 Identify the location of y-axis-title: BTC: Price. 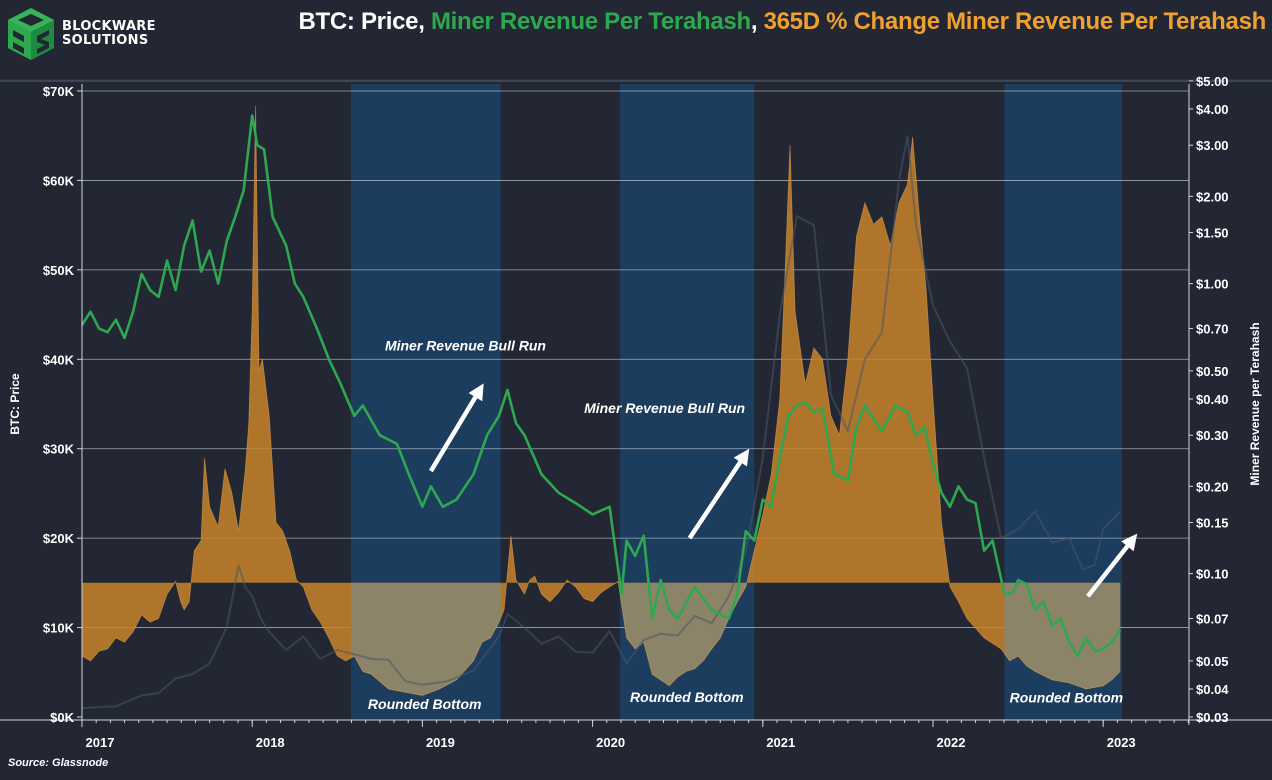
(15, 404).